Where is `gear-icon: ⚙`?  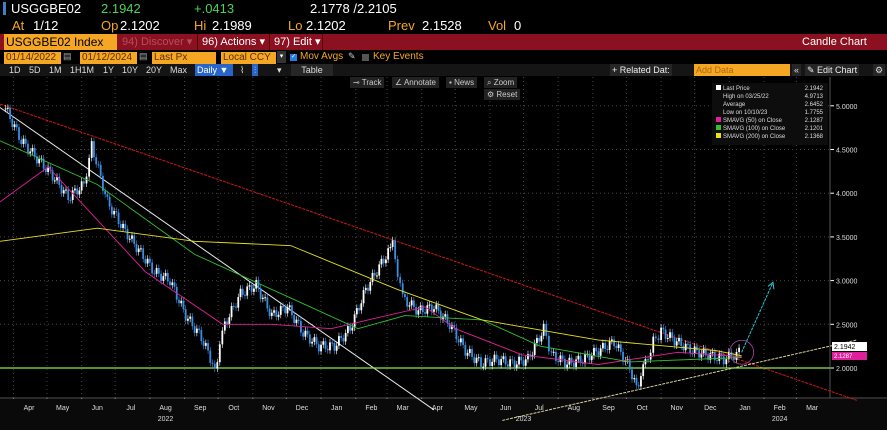 gear-icon: ⚙ is located at coordinates (879, 70).